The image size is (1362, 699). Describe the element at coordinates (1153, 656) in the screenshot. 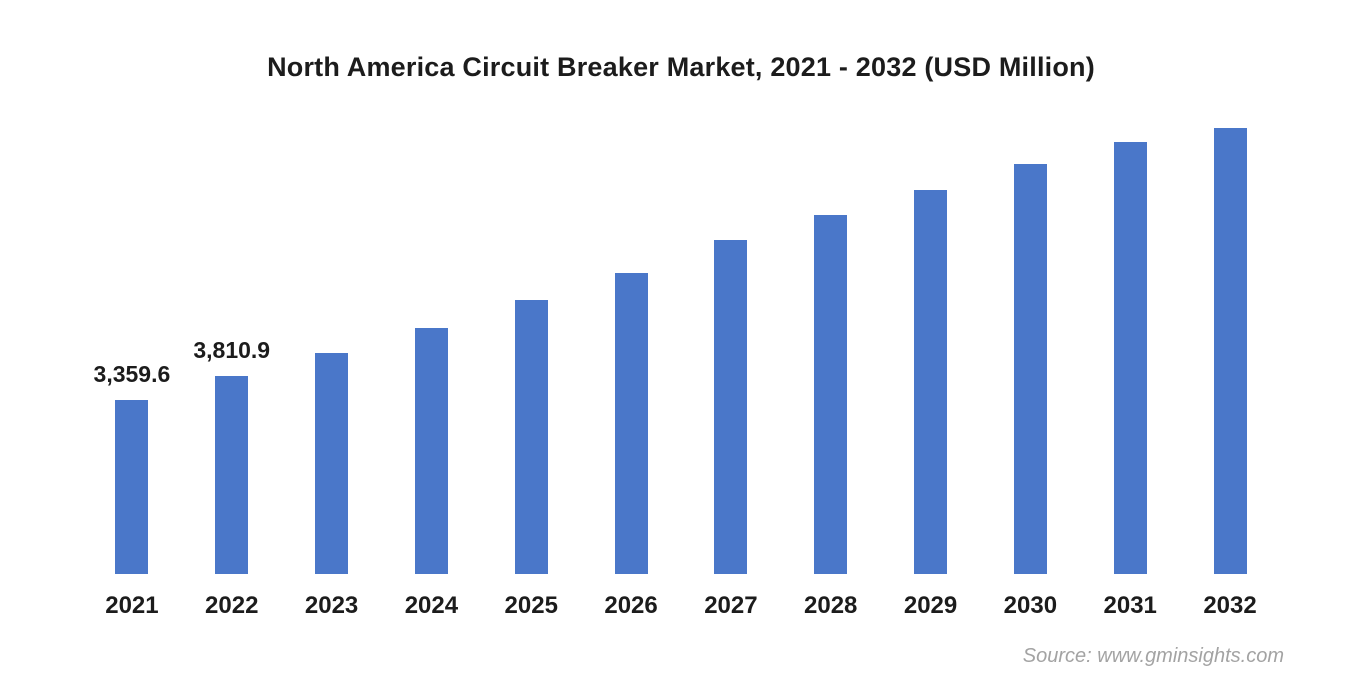

I see `source-credit: Source: www.gminsights.com` at that location.